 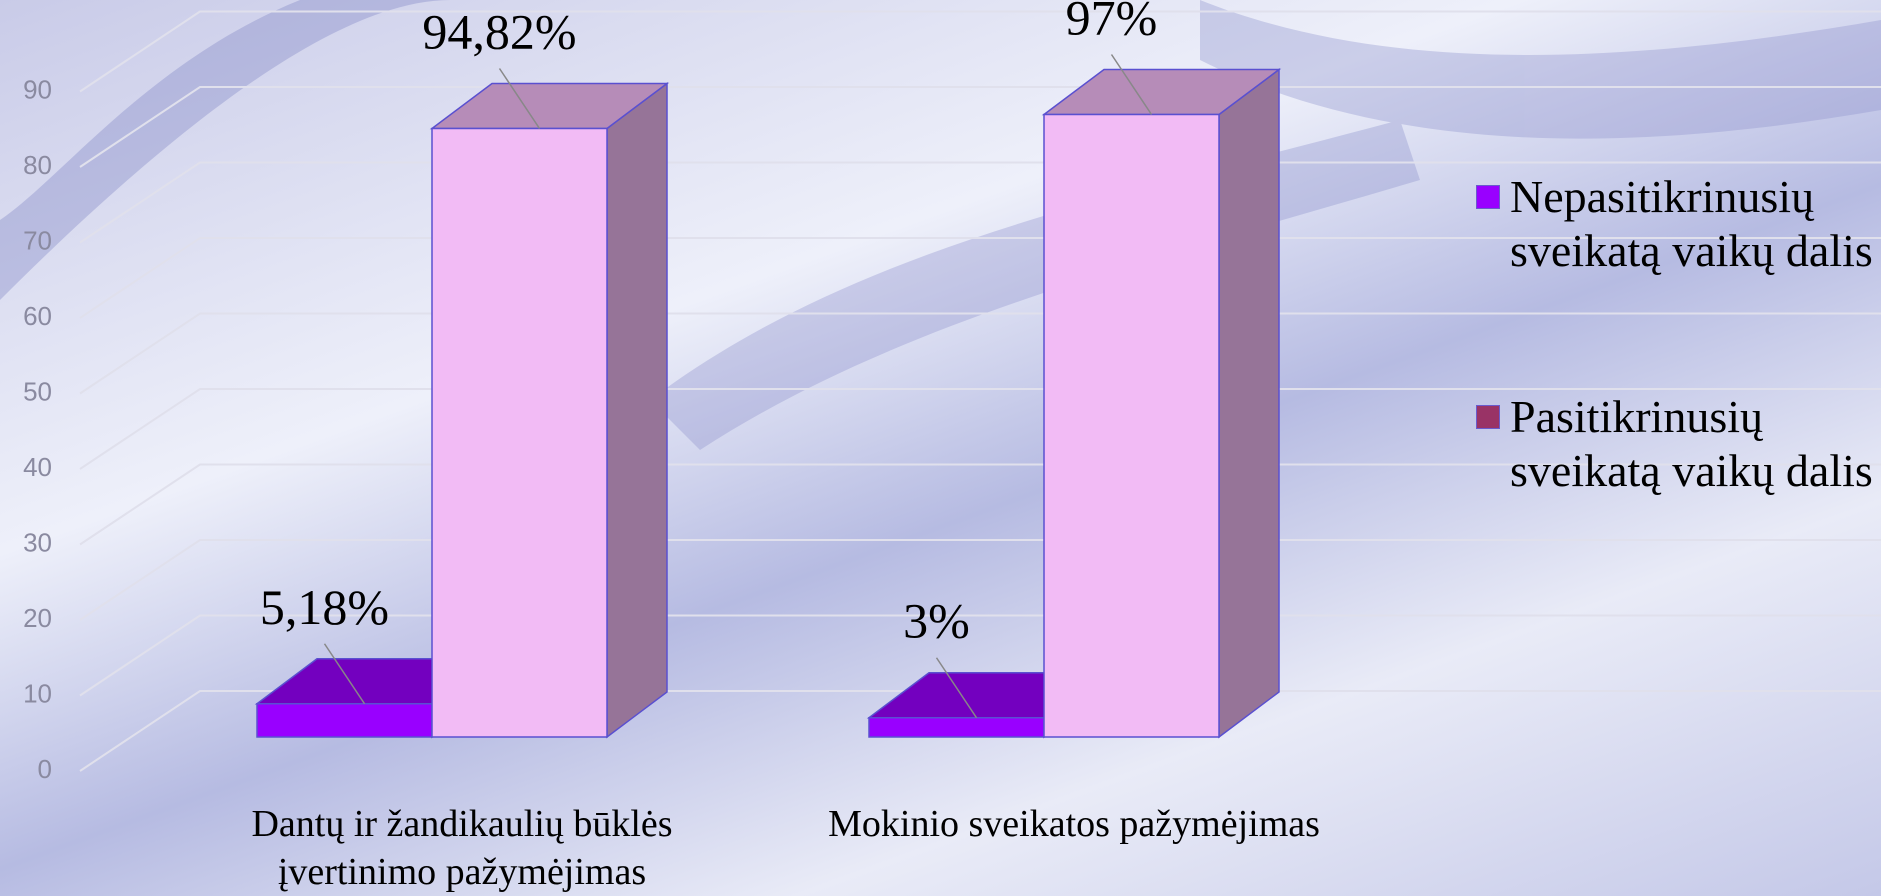 I want to click on y-tick-label: 70, so click(x=37, y=240).